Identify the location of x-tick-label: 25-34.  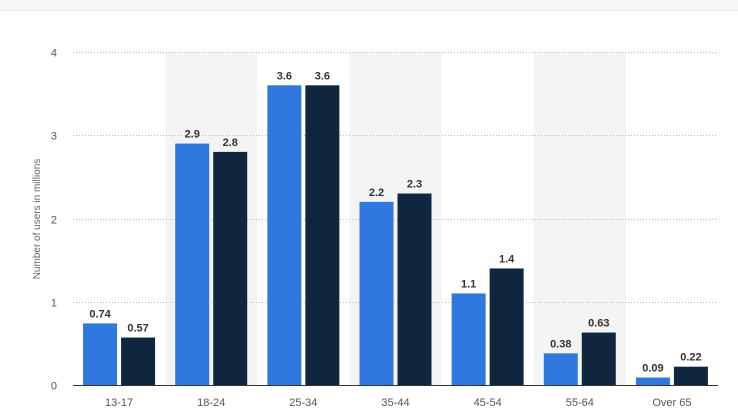
(303, 403).